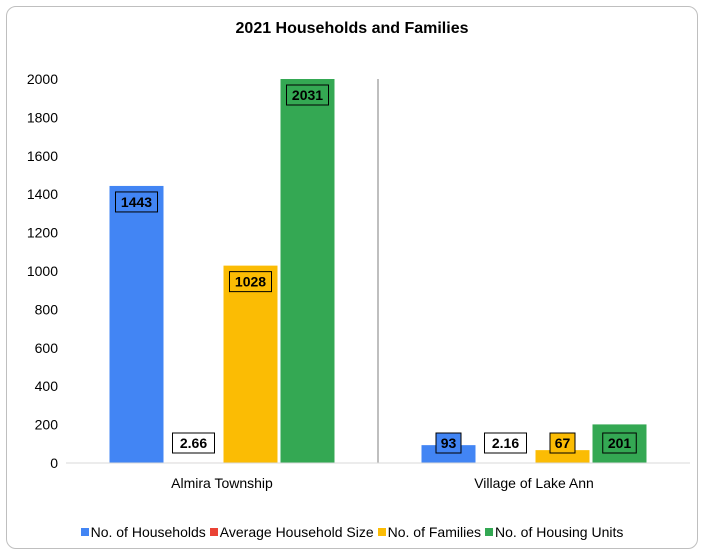  What do you see at coordinates (42, 194) in the screenshot?
I see `y-tick-label: 1400` at bounding box center [42, 194].